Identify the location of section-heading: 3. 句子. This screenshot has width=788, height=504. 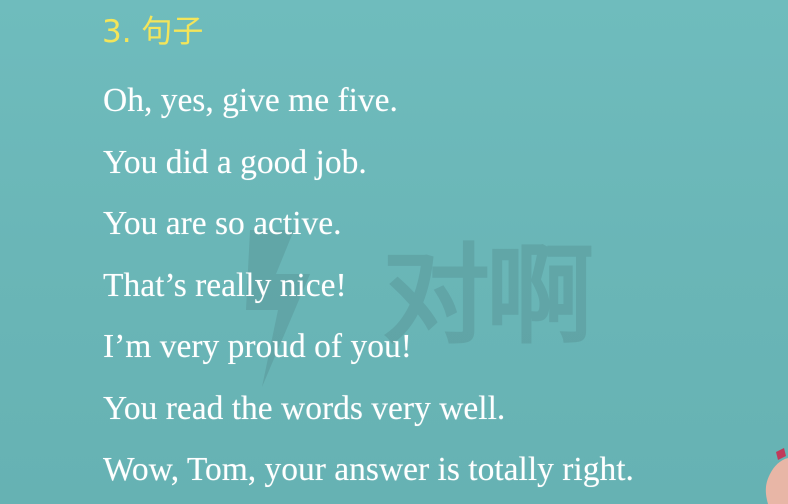
(153, 32).